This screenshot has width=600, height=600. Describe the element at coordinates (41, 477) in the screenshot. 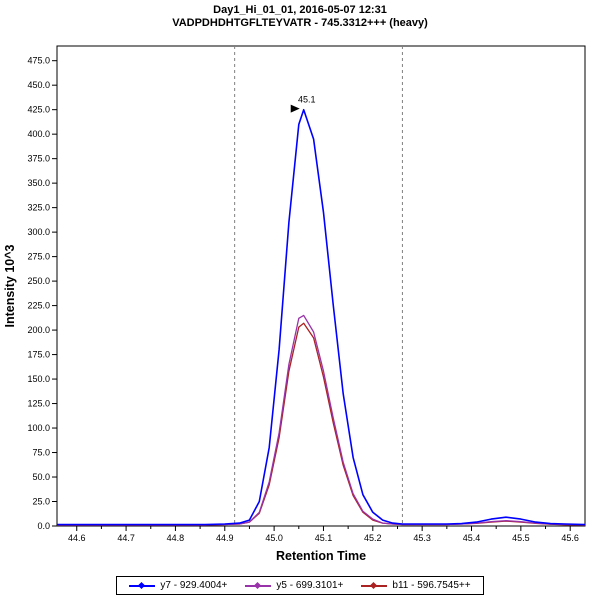

I see `y-tick-label: 50.0` at that location.